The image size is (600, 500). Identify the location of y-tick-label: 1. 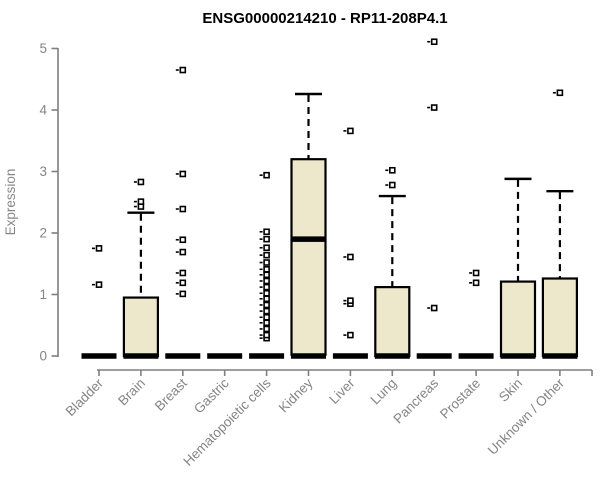
(43, 294).